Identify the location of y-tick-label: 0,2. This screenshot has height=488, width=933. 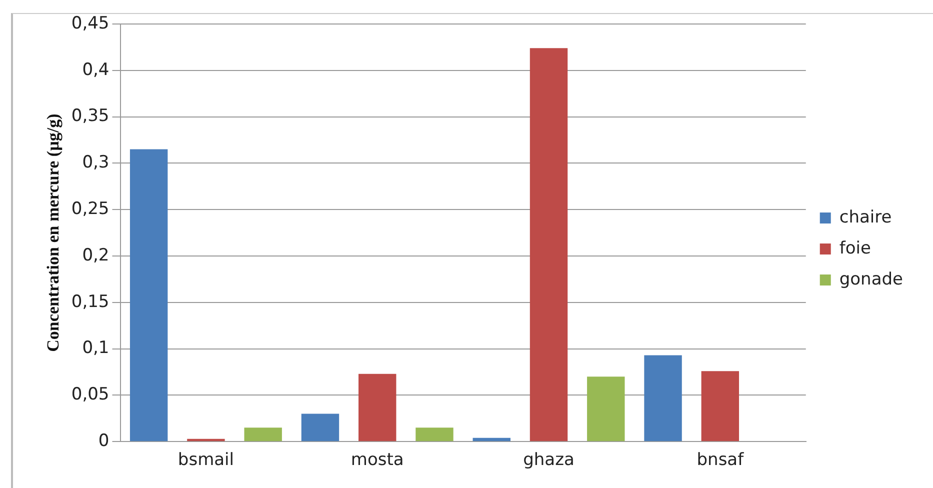
(96, 255).